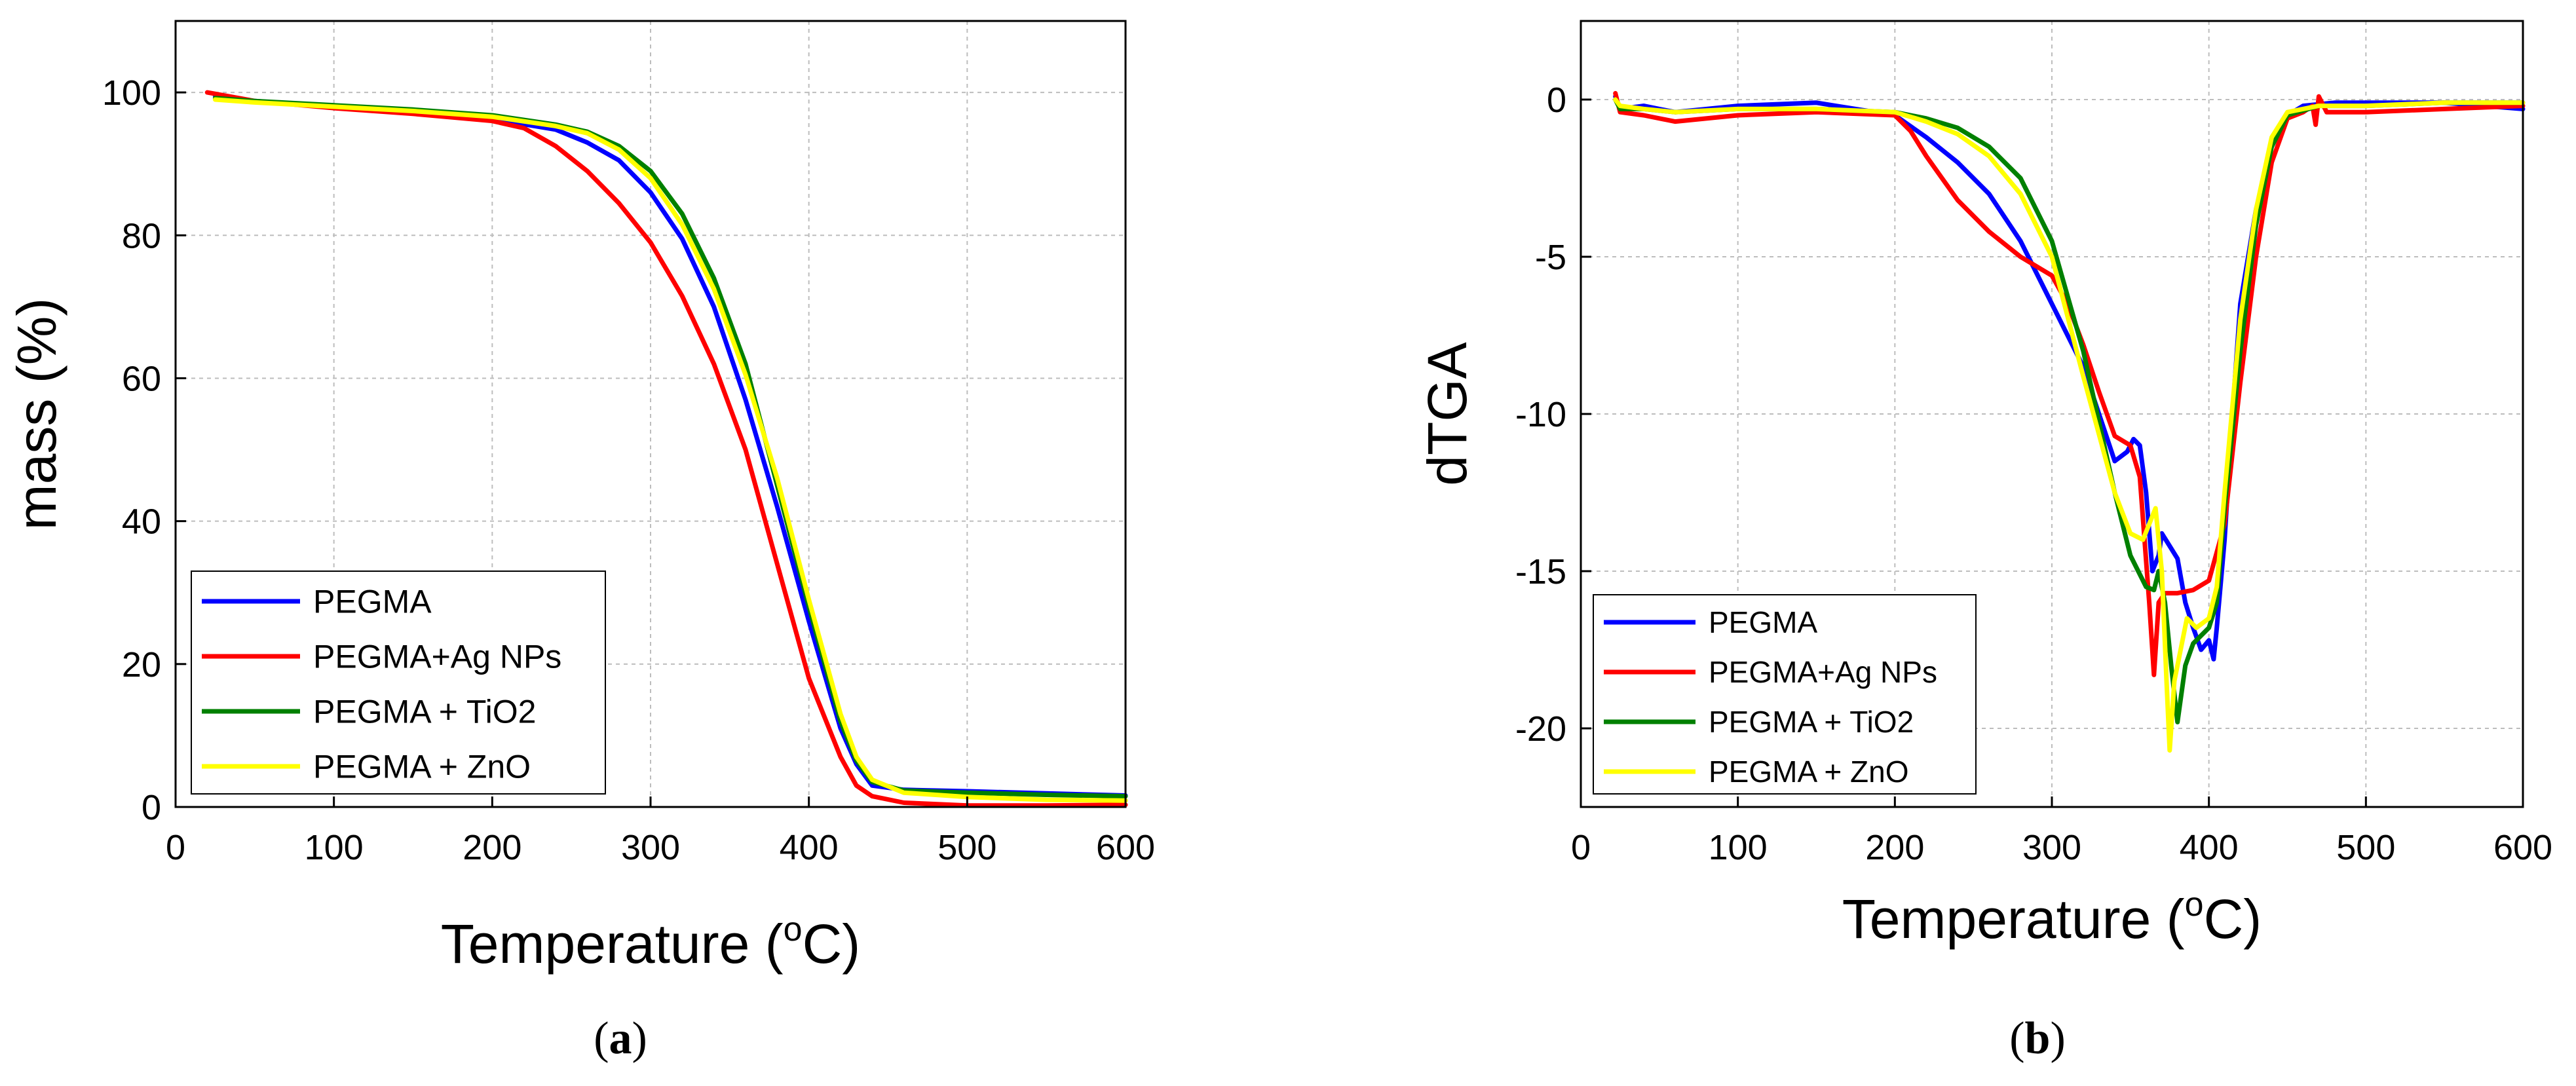  What do you see at coordinates (141, 235) in the screenshot?
I see `y-tick-label: 80` at bounding box center [141, 235].